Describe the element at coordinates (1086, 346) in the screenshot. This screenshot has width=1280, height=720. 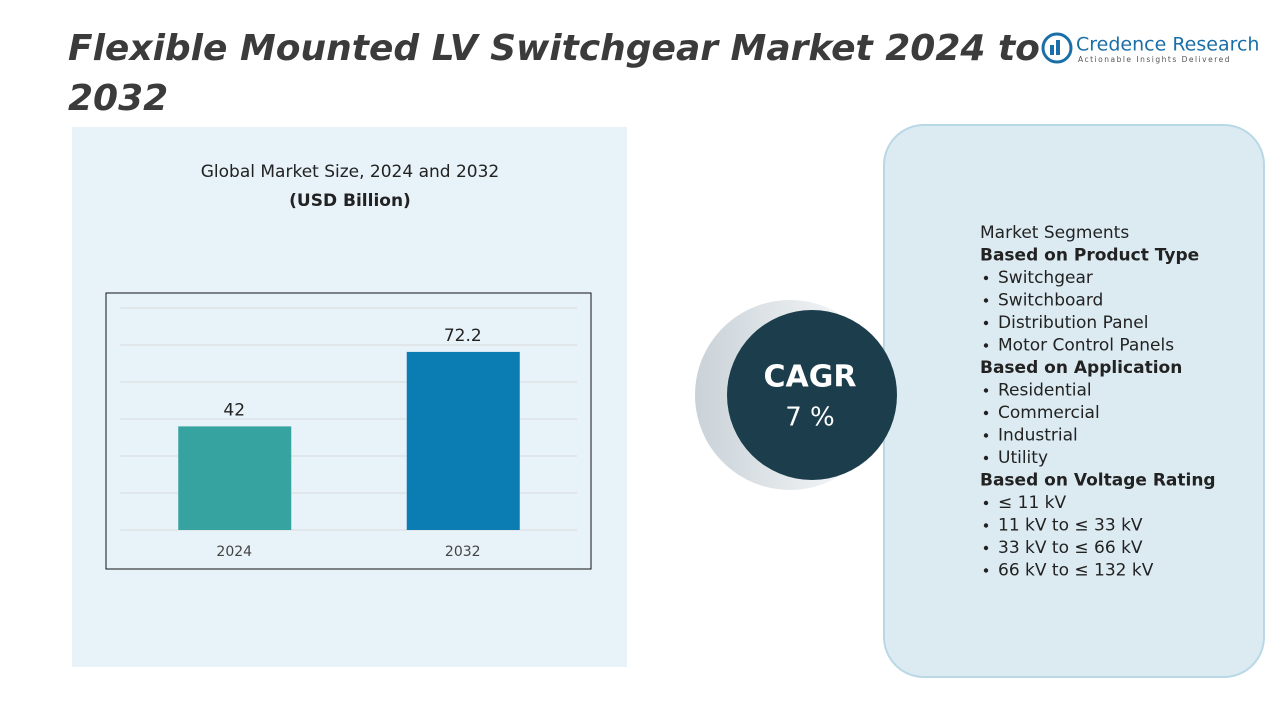
I see `segment-item: Motor Control Panels` at that location.